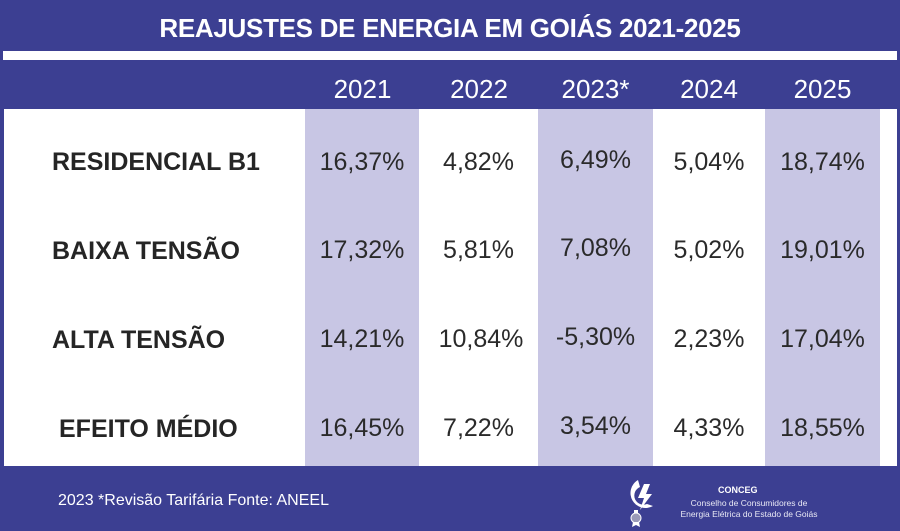  Describe the element at coordinates (362, 89) in the screenshot. I see `column-header-2021: 2021` at that location.